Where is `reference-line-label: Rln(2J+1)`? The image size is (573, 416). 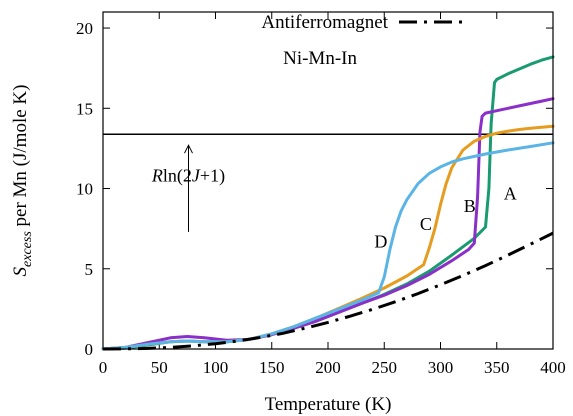 reference-line-label: Rln(2J+1) is located at coordinates (188, 176).